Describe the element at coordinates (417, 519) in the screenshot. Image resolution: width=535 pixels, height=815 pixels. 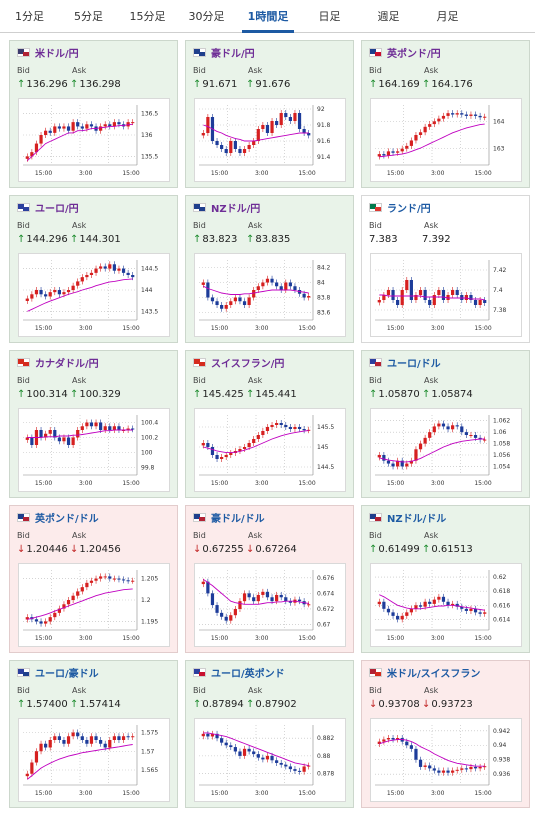
I see `pair-name: NZドル/ドル` at that location.